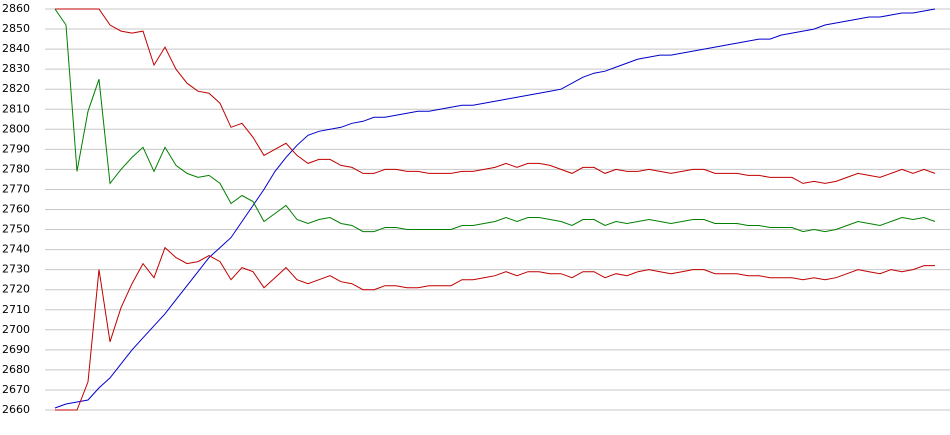 The width and height of the screenshot is (950, 435). Describe the element at coordinates (16, 28) in the screenshot. I see `y-tick-label: 2850` at that location.